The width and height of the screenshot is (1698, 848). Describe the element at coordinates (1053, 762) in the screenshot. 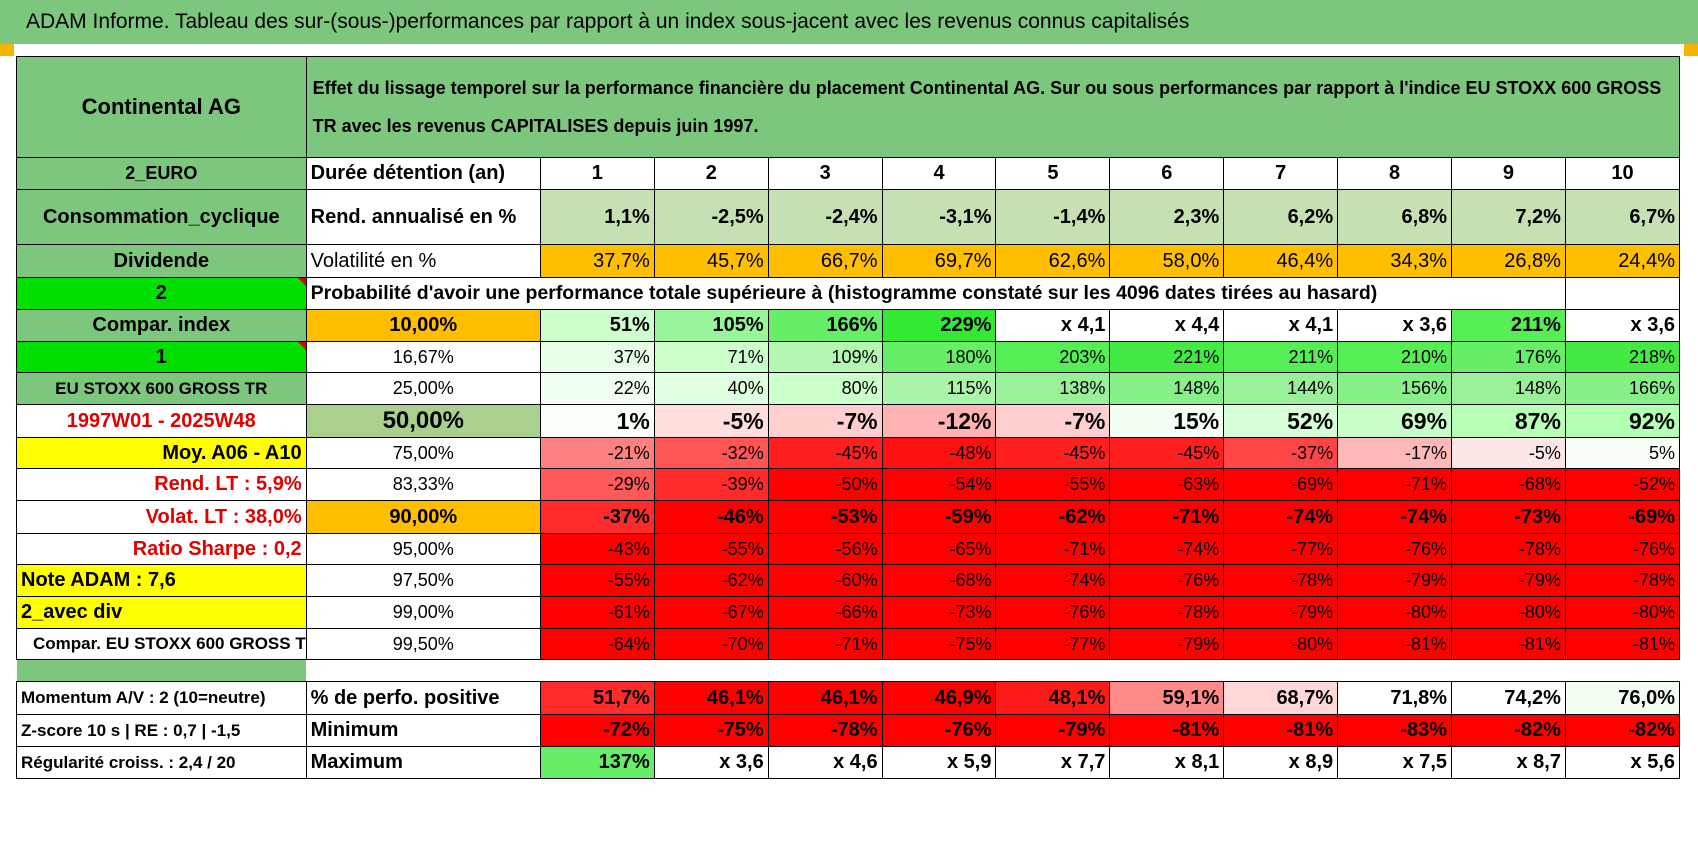

I see `stat-value: x 7,7` at that location.